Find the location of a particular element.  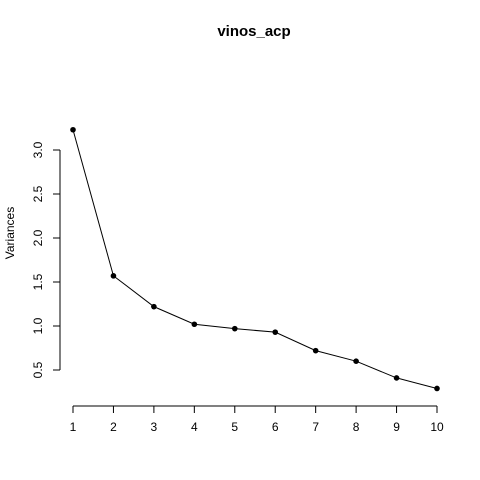

x-tick-label: 7 is located at coordinates (315, 427).